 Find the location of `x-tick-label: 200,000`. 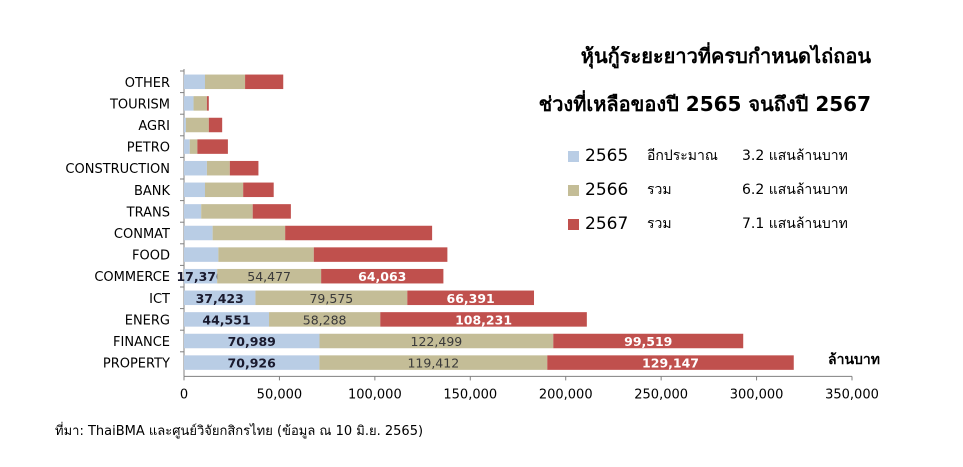

x-tick-label: 200,000 is located at coordinates (566, 394).